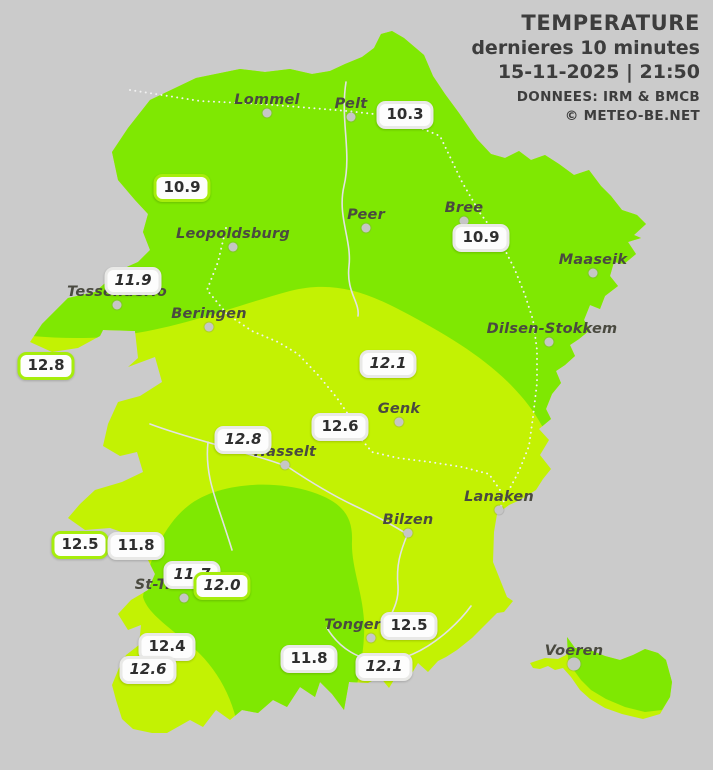  I want to click on city-marker-dot-bilzen, so click(408, 533).